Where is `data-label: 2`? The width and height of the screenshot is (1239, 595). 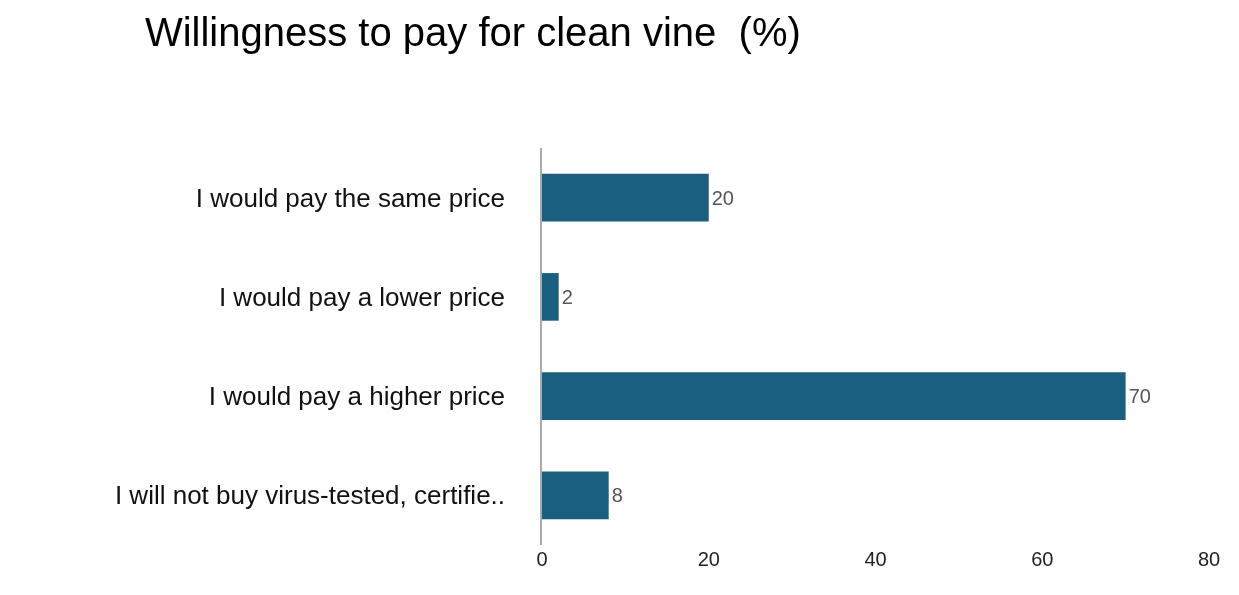 data-label: 2 is located at coordinates (567, 296).